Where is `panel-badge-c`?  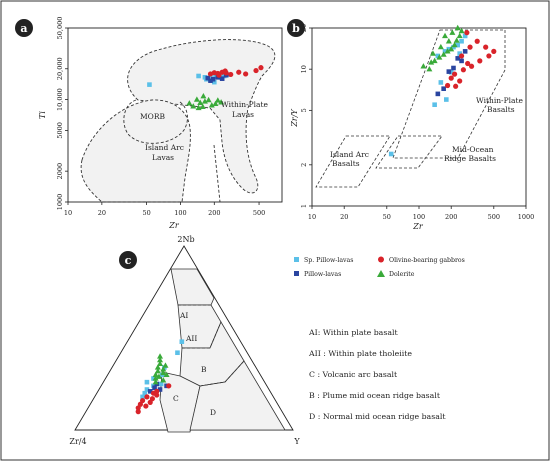 panel-badge-c is located at coordinates (128, 260).